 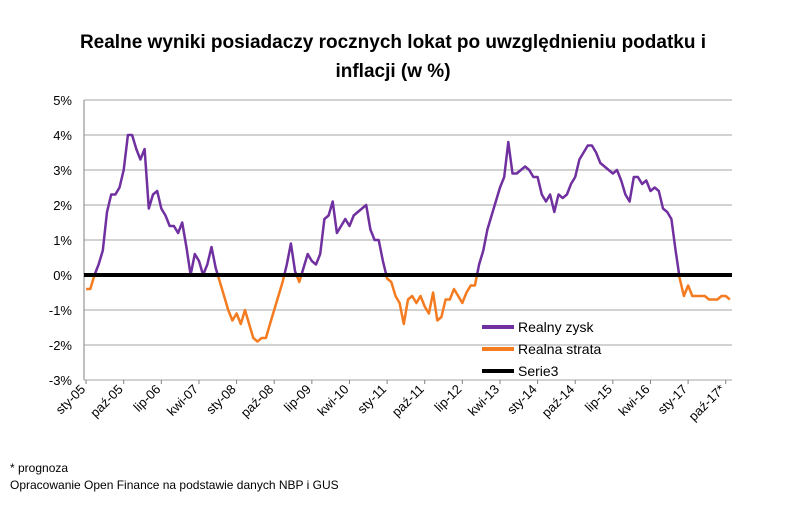 I want to click on y-tick-label: 0%, so click(x=62, y=275).